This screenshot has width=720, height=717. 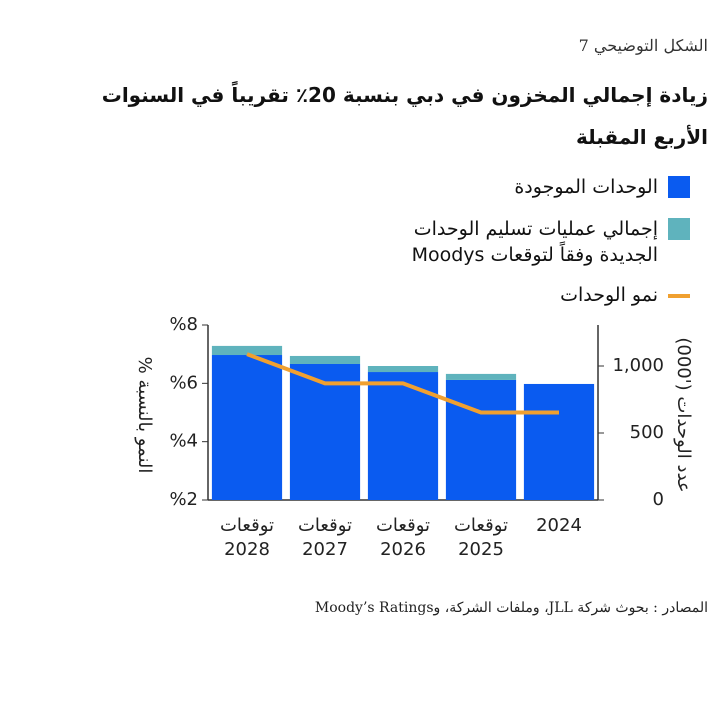 I want to click on y-tick-label: %4, so click(x=183, y=441).